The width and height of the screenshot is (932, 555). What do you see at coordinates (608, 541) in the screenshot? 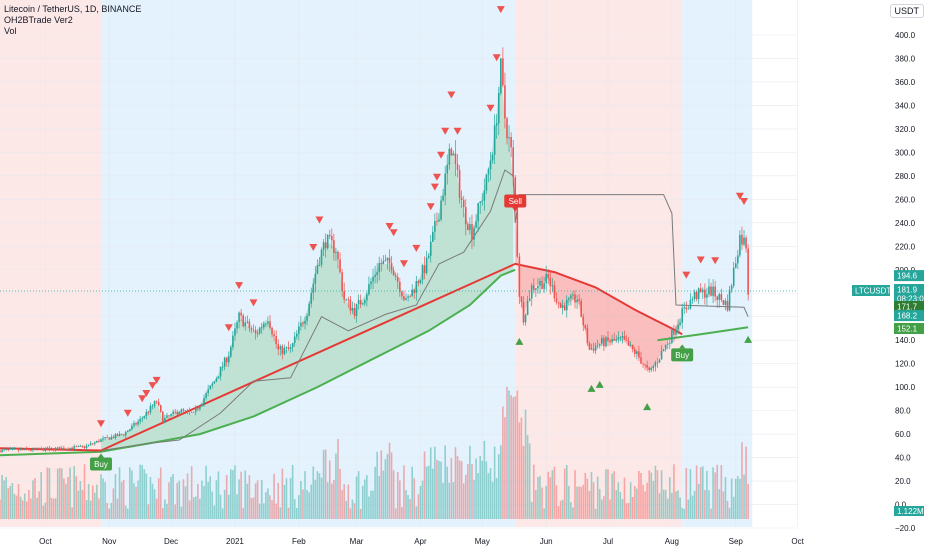
I see `time-tick-label: Jul` at bounding box center [608, 541].